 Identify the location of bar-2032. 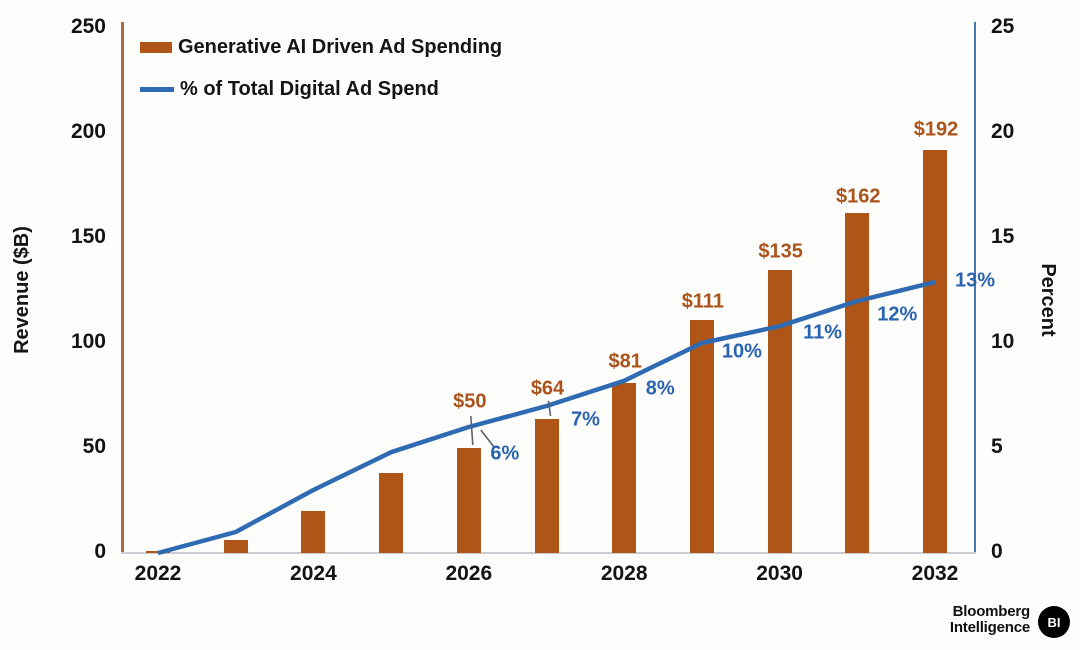
(935, 351).